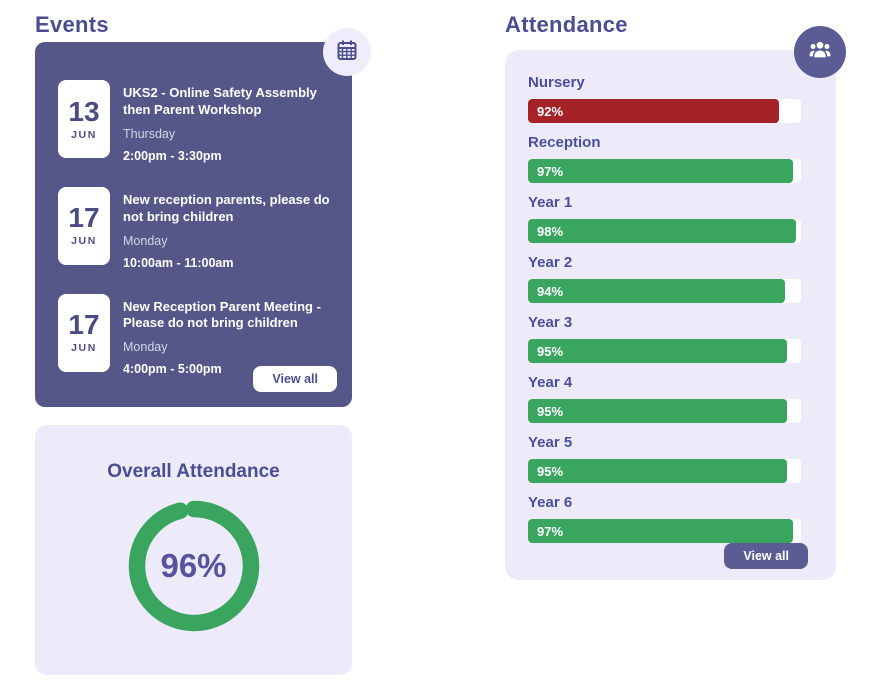  Describe the element at coordinates (550, 502) in the screenshot. I see `attendance-row-label: Year 6` at that location.